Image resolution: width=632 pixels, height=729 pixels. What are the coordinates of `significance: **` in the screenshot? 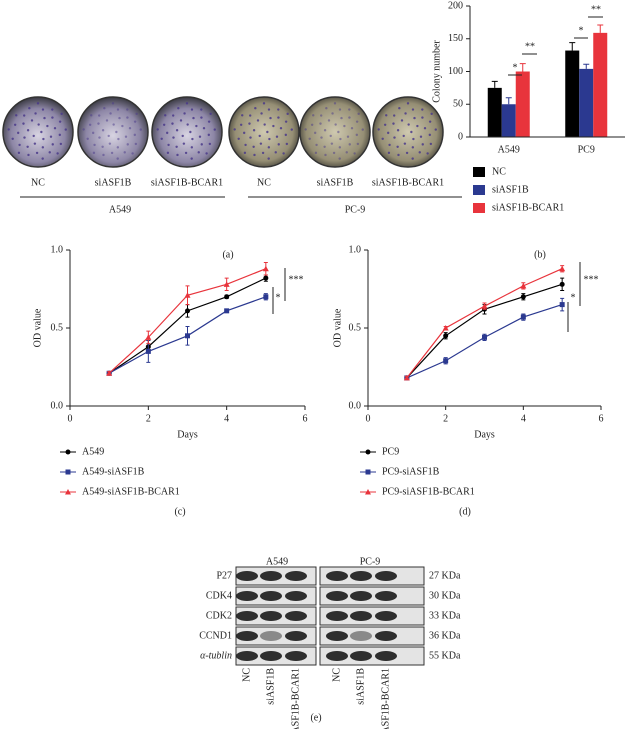 It's located at (530, 46).